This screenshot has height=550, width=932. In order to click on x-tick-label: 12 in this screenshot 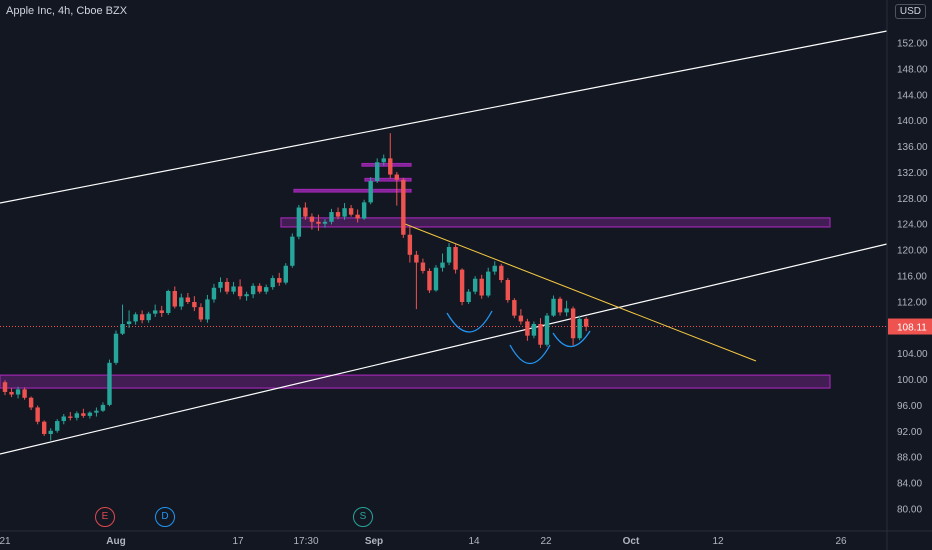, I will do `click(718, 541)`.